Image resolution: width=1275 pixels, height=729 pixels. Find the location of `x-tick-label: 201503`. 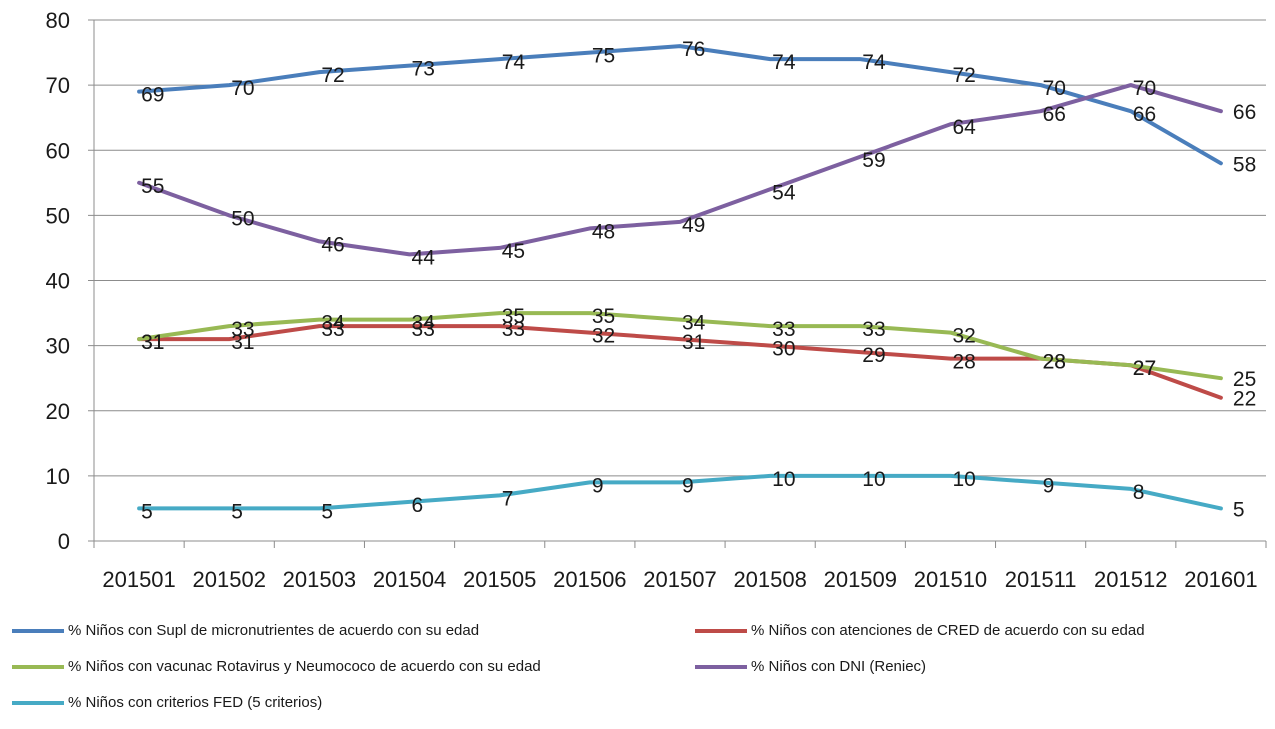

x-tick-label: 201503 is located at coordinates (319, 579).